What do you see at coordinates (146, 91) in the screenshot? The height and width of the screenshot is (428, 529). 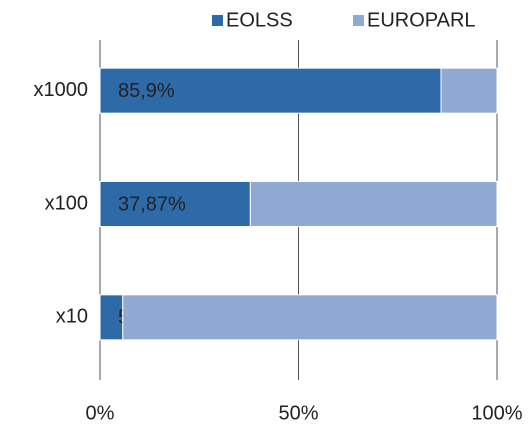 I see `data-label: 85,9%` at bounding box center [146, 91].